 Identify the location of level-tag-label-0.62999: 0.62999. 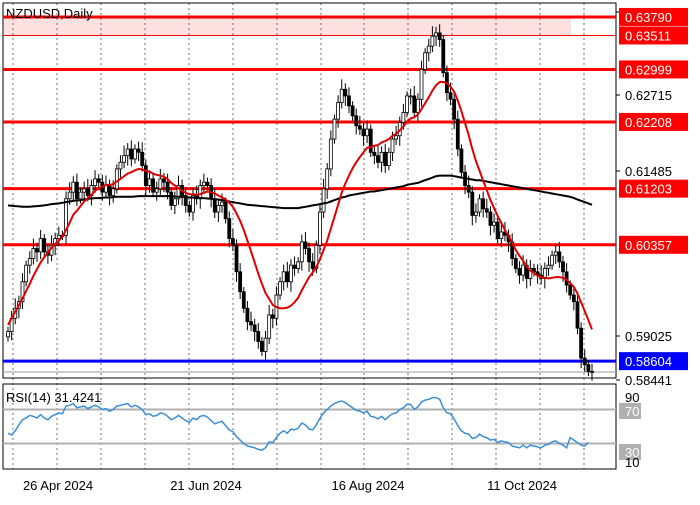
(648, 69).